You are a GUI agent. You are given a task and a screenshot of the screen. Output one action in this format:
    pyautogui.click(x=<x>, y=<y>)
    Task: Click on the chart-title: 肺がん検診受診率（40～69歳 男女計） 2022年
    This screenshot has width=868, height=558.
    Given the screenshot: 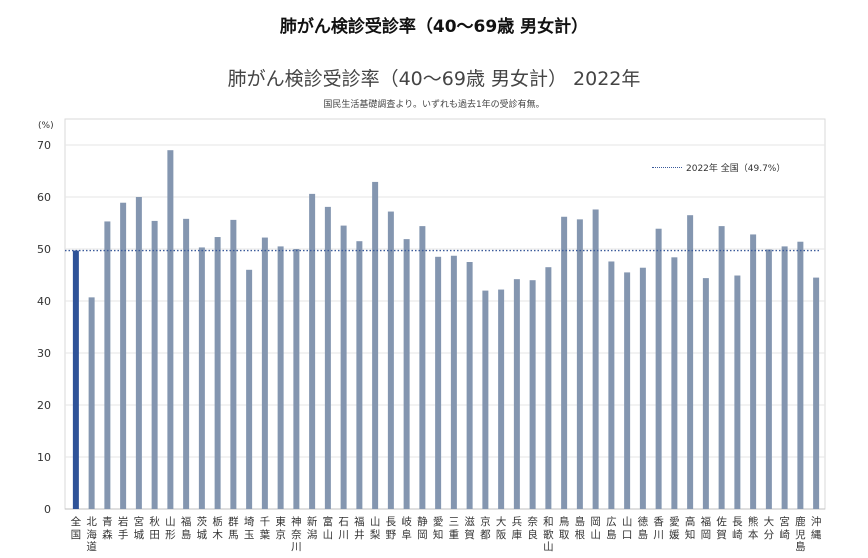 What is the action you would take?
    pyautogui.click(x=434, y=79)
    